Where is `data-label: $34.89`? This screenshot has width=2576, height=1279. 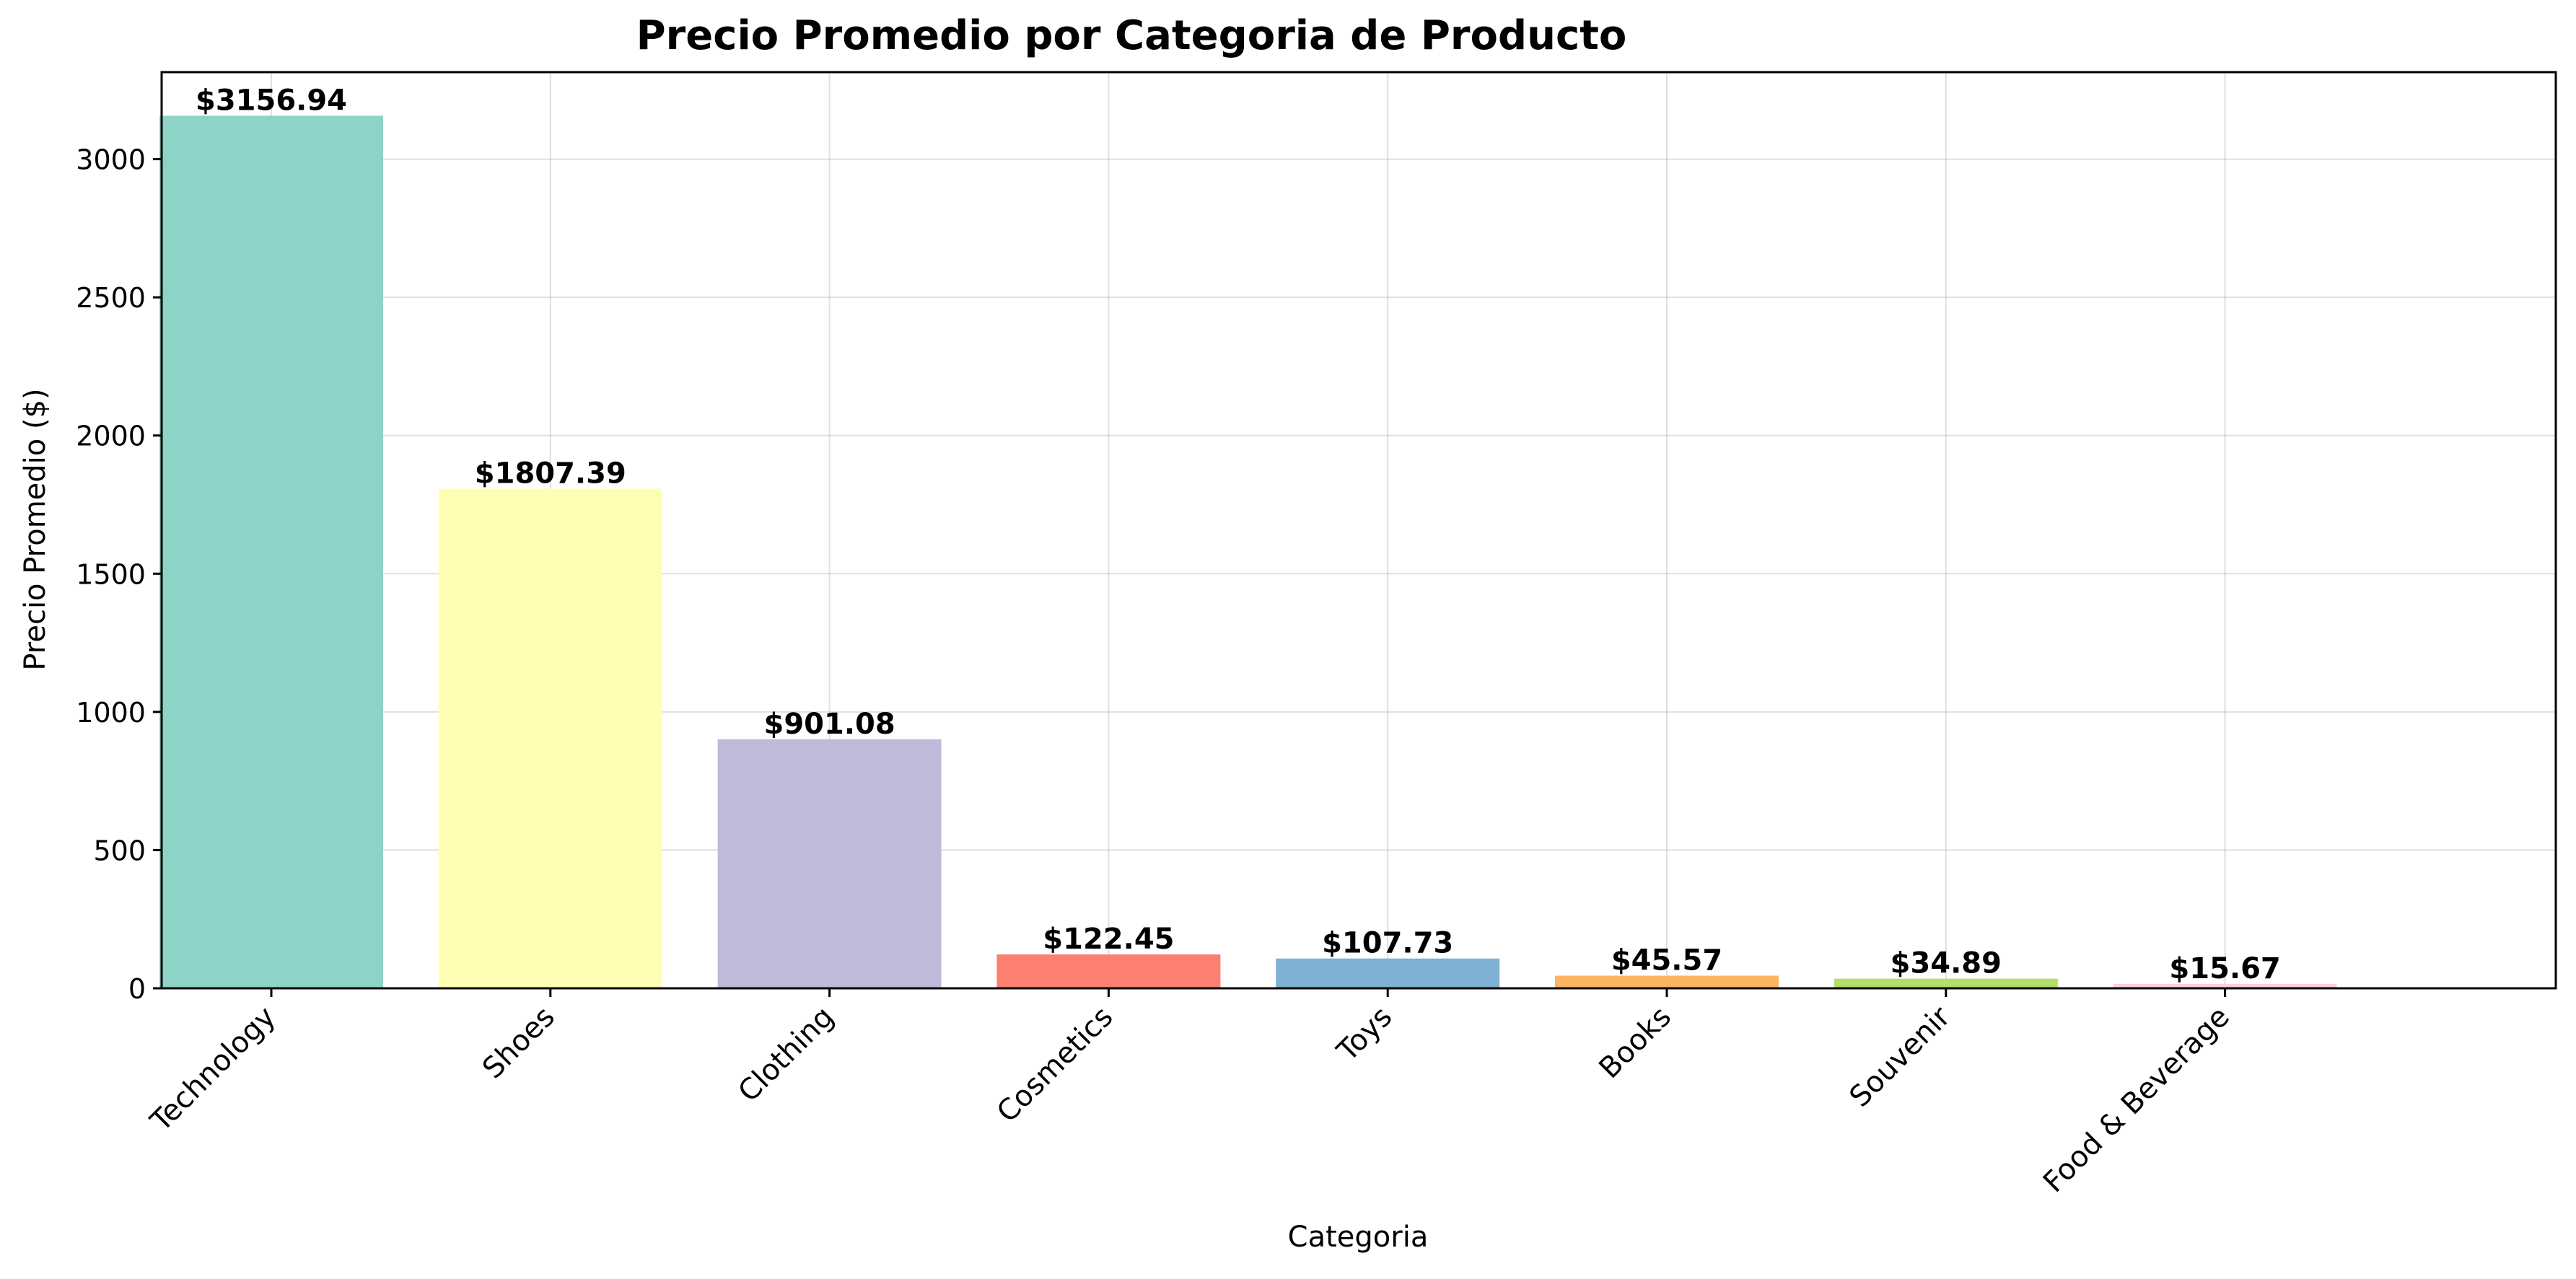
data-label: $34.89 is located at coordinates (1947, 964).